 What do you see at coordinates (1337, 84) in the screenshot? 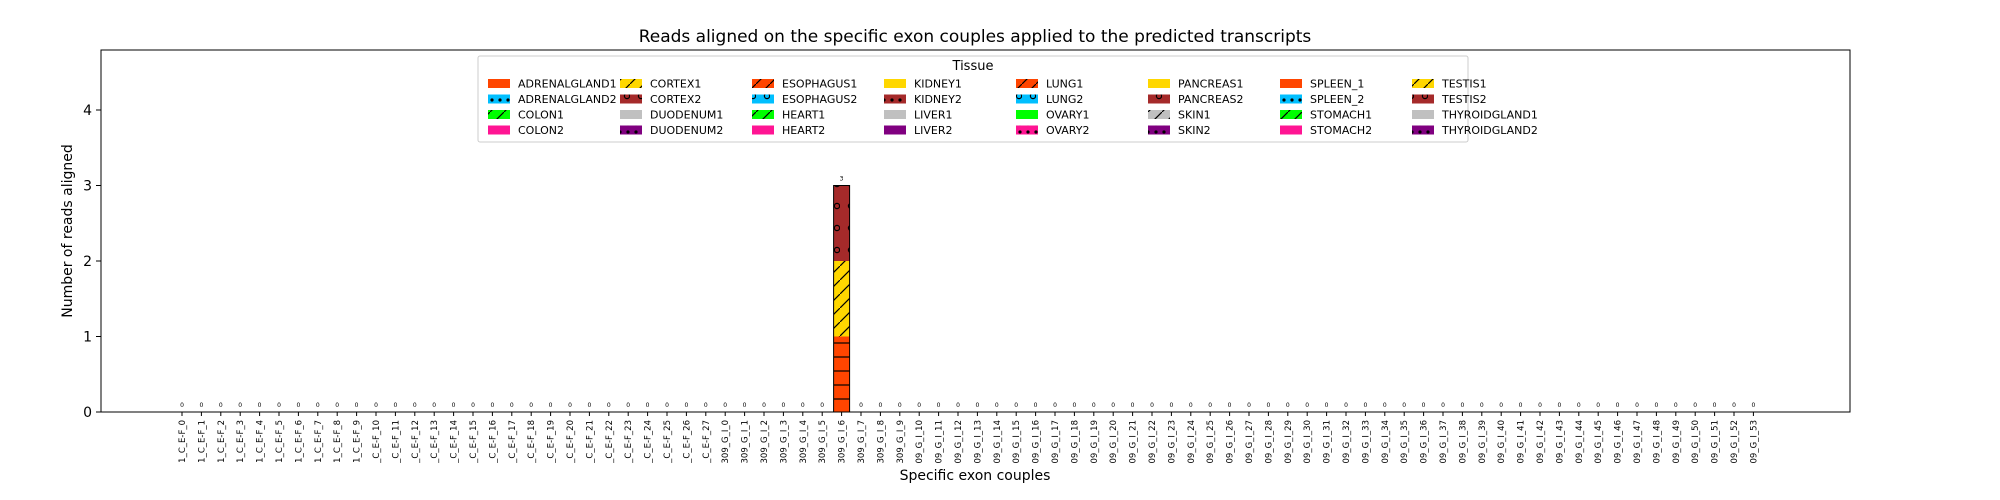
I see `legend-label-spleen-1: SPLEEN_1` at bounding box center [1337, 84].